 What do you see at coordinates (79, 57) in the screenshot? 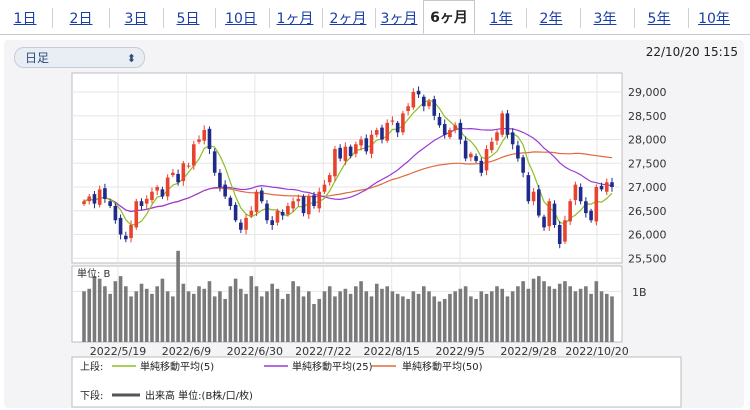
I see `period-select: 日足 ⬍` at bounding box center [79, 57].